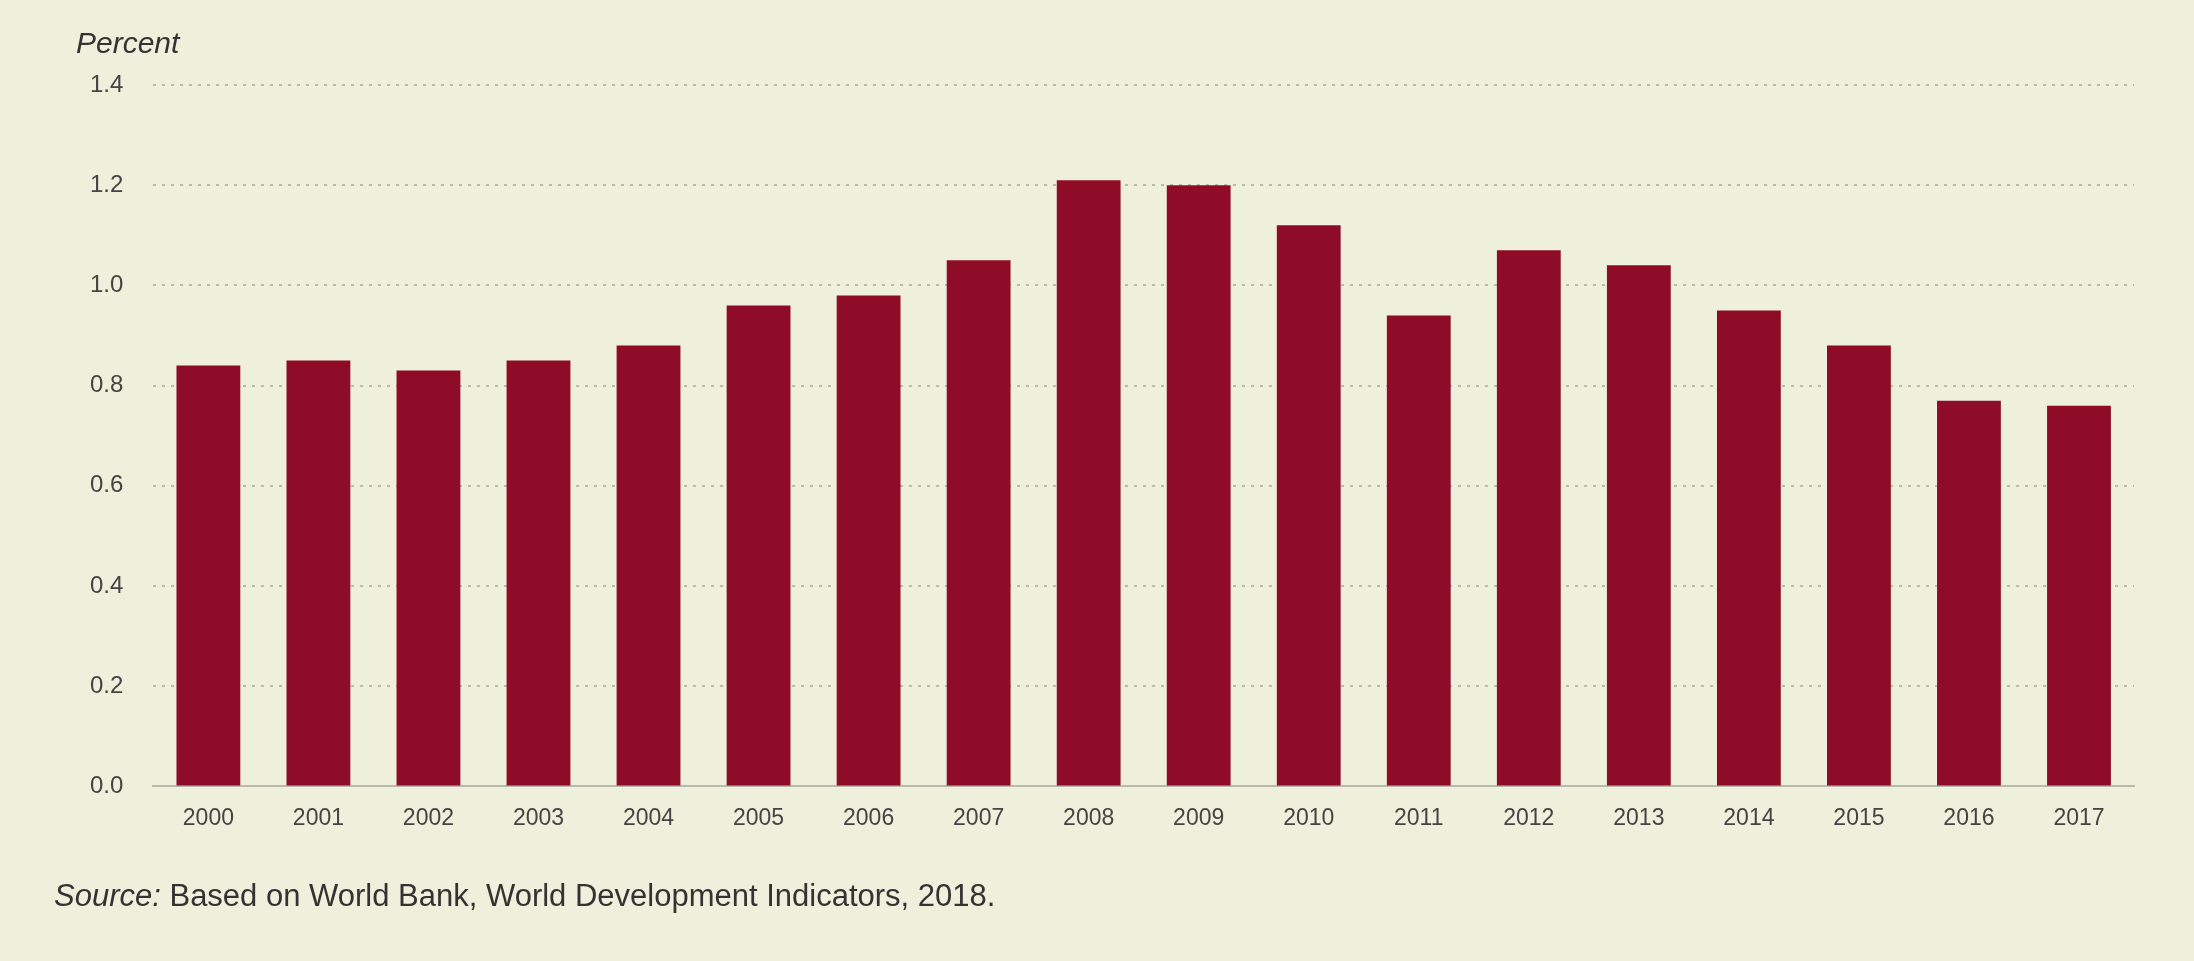  What do you see at coordinates (106, 684) in the screenshot?
I see `y-tick-label: 0.2` at bounding box center [106, 684].